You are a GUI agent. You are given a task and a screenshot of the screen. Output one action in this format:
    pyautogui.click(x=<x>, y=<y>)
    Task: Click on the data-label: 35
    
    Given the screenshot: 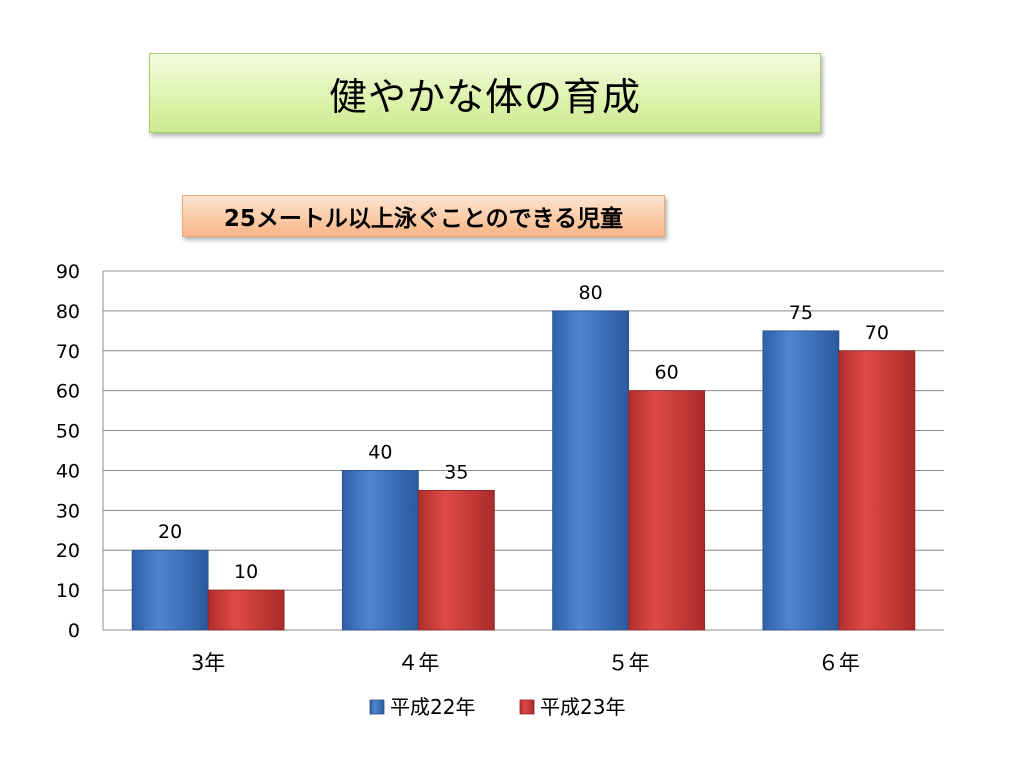 What is the action you would take?
    pyautogui.click(x=456, y=472)
    